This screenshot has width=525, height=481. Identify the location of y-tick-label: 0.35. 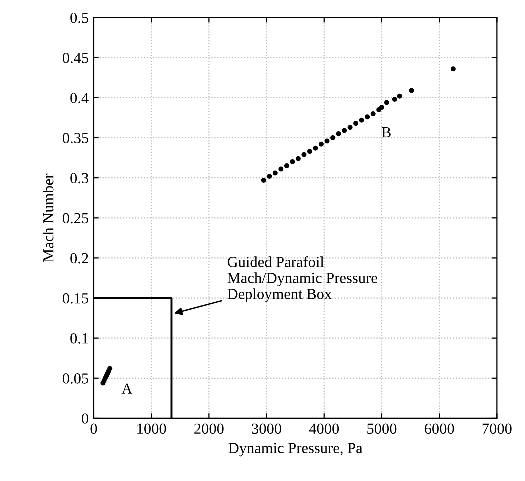
(75, 138).